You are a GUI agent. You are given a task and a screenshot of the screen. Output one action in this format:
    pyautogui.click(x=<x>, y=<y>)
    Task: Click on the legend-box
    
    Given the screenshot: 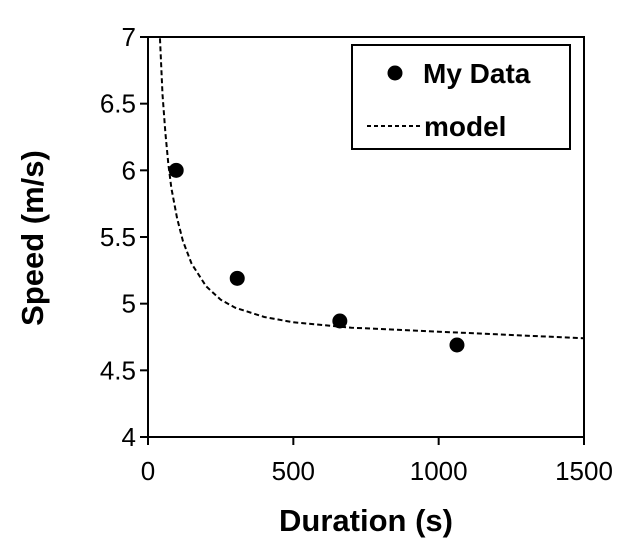 What is the action you would take?
    pyautogui.click(x=461, y=97)
    